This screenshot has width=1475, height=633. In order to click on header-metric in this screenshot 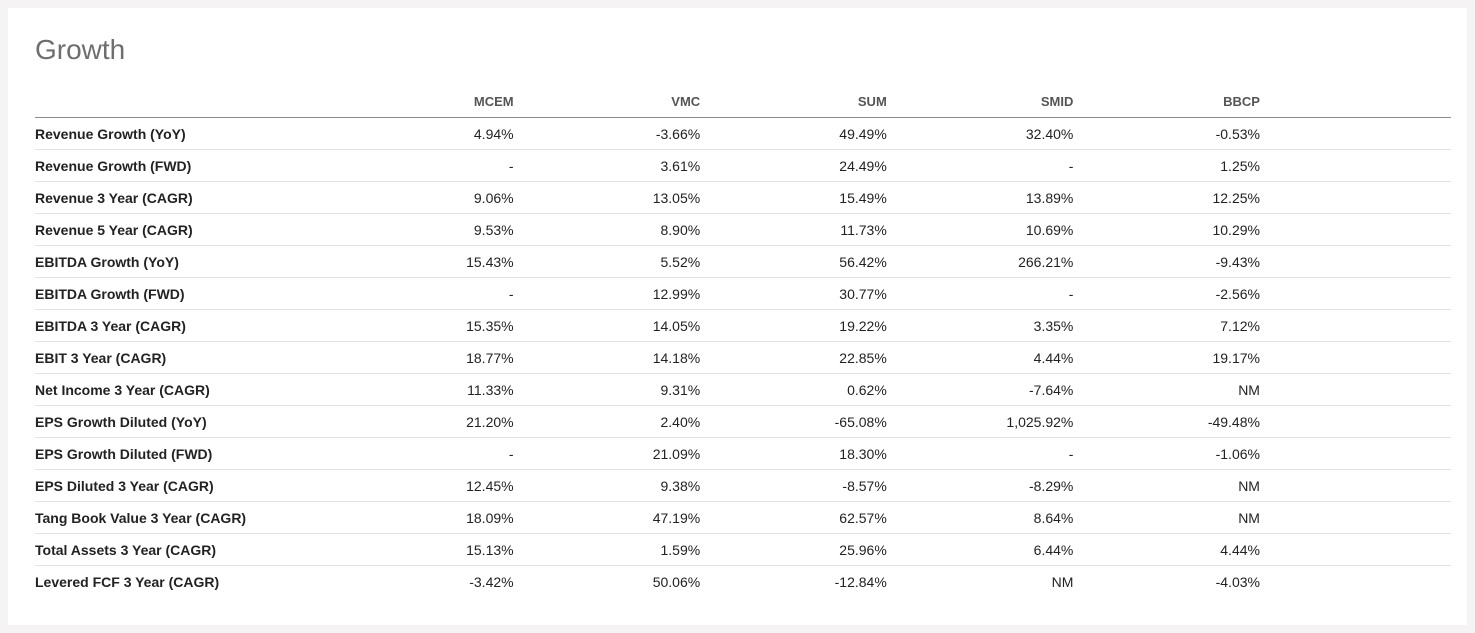, I will do `click(181, 102)`.